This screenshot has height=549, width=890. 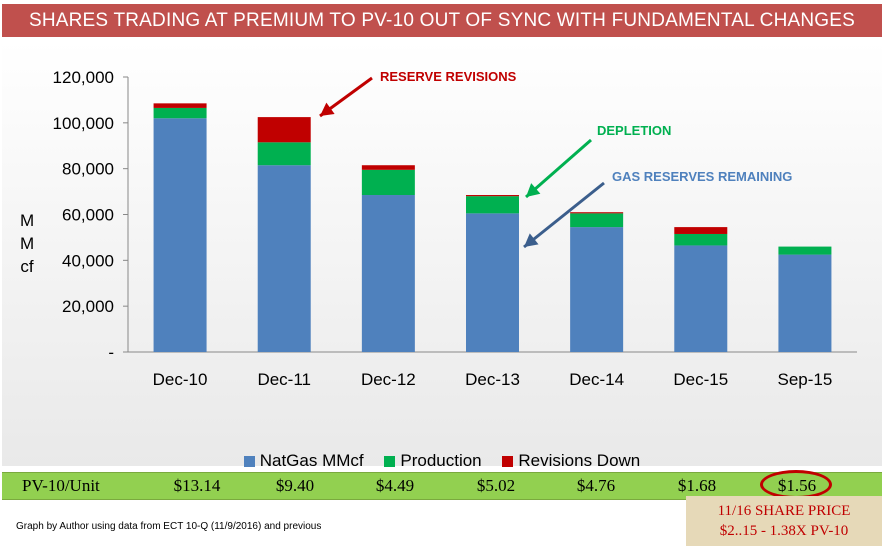 I want to click on y-tick-label: 40,000, so click(x=88, y=260).